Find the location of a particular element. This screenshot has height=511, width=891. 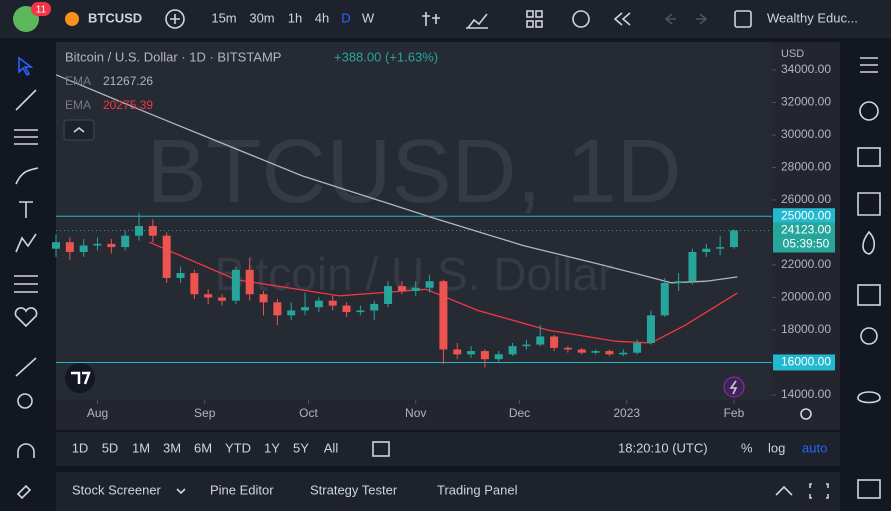

screener-dropdown is located at coordinates (181, 491).